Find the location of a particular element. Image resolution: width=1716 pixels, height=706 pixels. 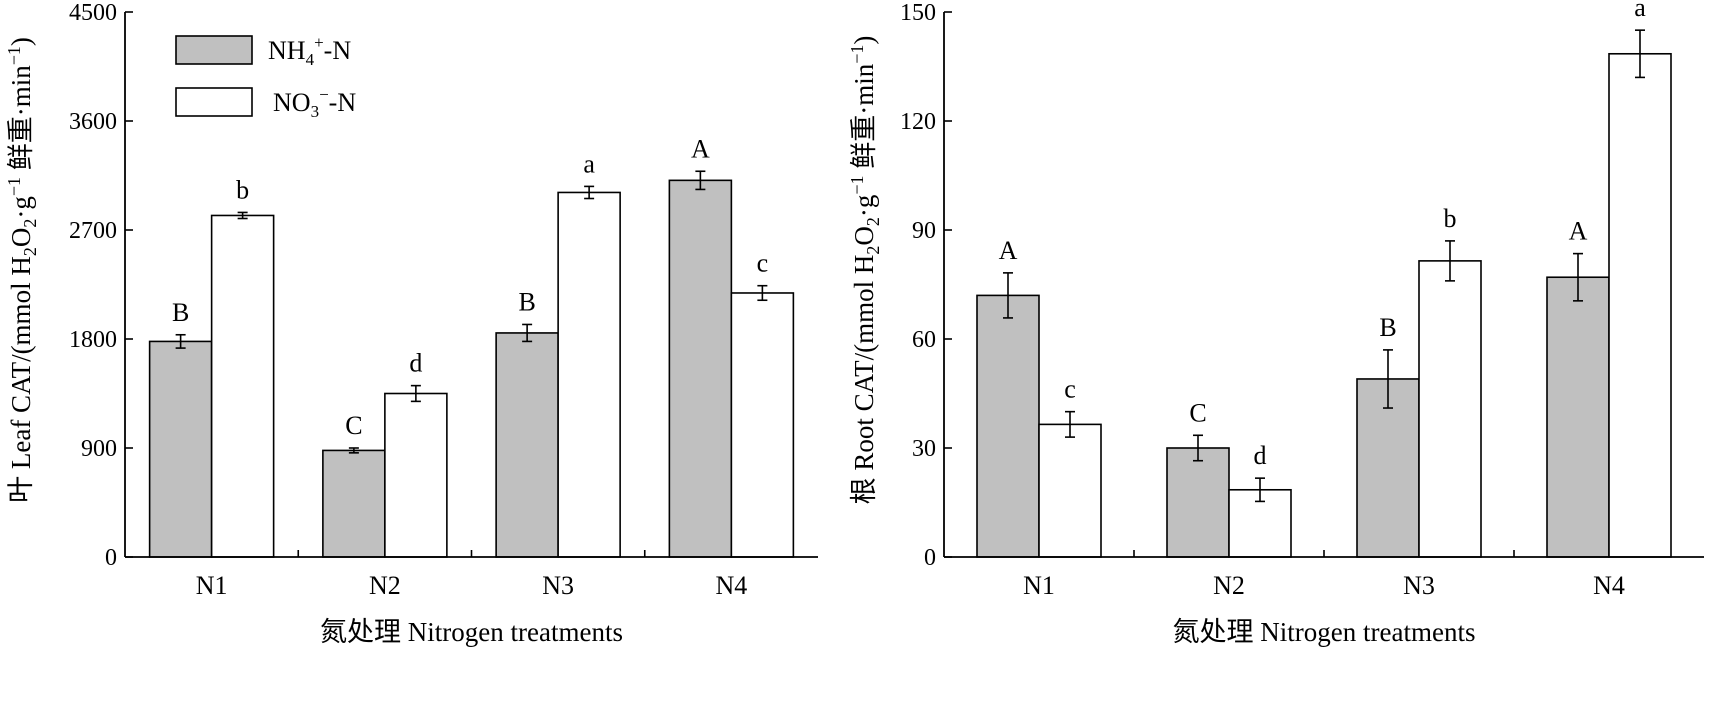

y-tick-label: 150 is located at coordinates (918, 13).